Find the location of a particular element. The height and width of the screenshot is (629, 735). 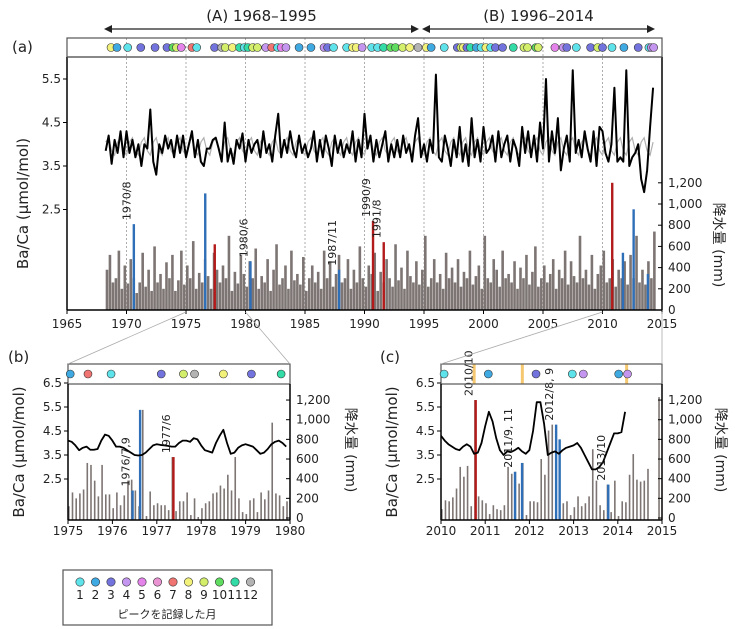

legend-month-label: 5 is located at coordinates (142, 595).